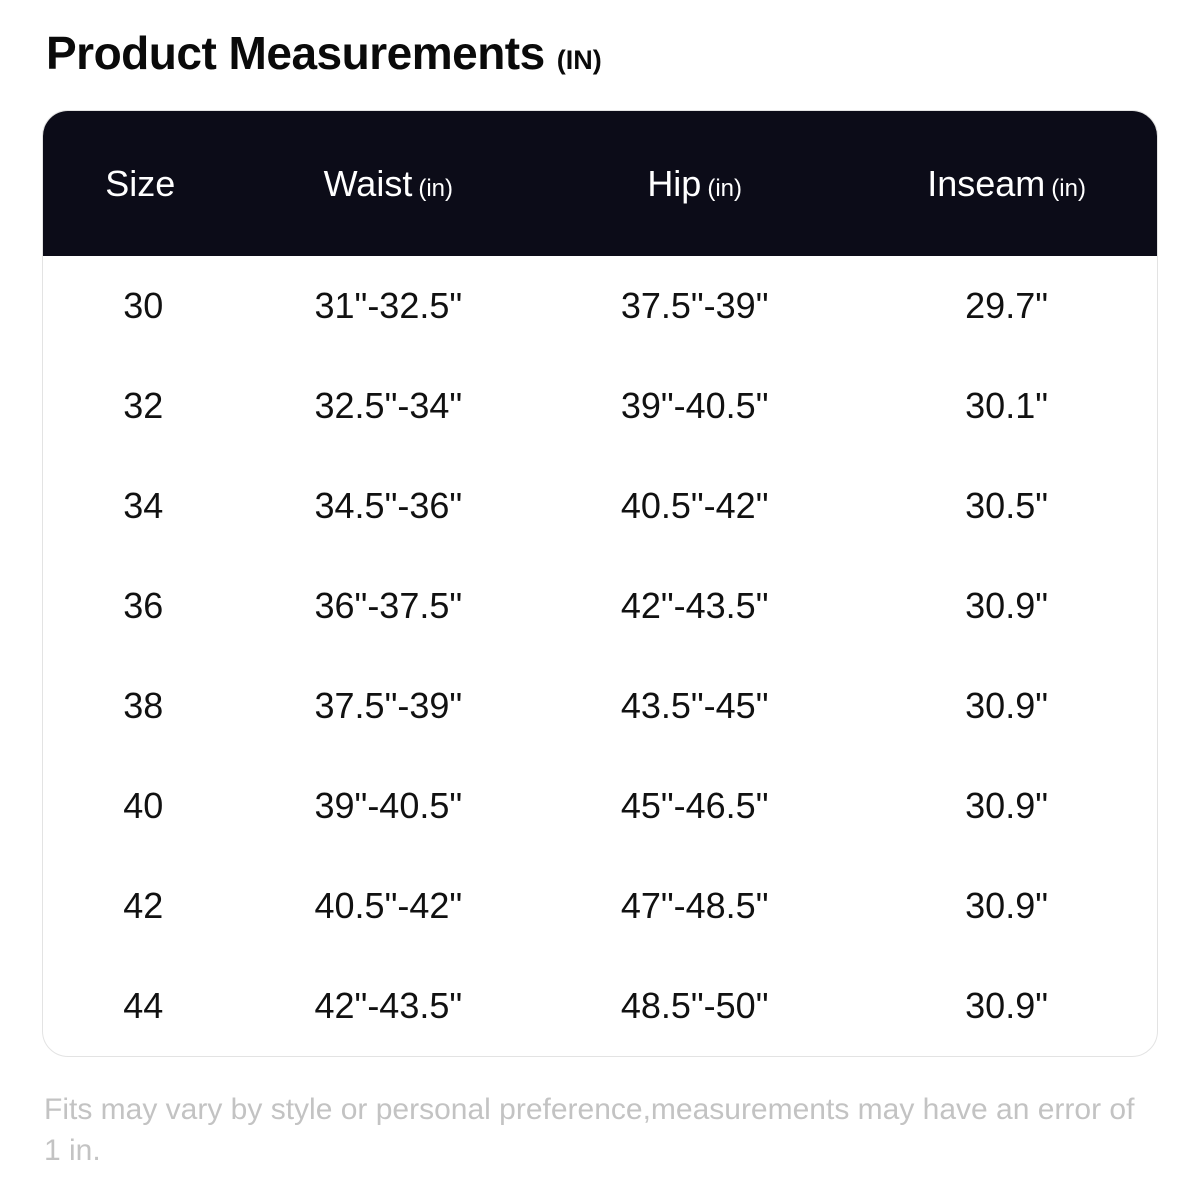  Describe the element at coordinates (600, 406) in the screenshot. I see `table-row: 32 32.5"-34" 39"-40.5" 30.1"` at that location.